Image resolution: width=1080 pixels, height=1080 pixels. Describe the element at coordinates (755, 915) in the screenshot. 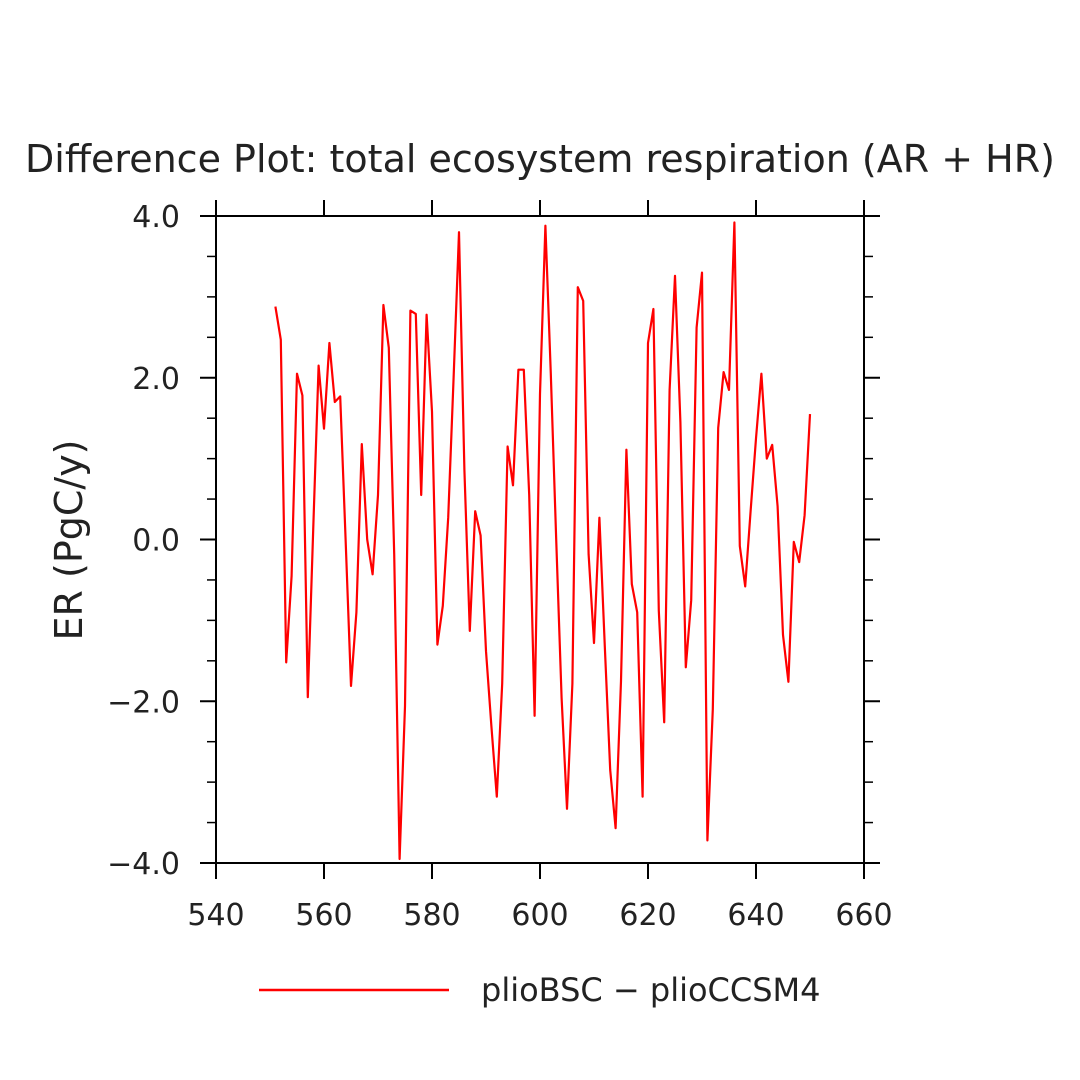

I see `x-tick-label: 640` at that location.